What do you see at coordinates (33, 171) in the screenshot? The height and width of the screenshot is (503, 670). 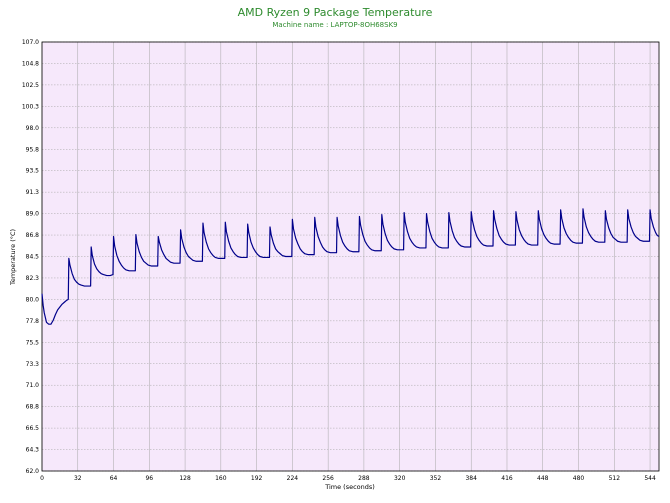 I see `y-tick-label: 93.5` at bounding box center [33, 171].